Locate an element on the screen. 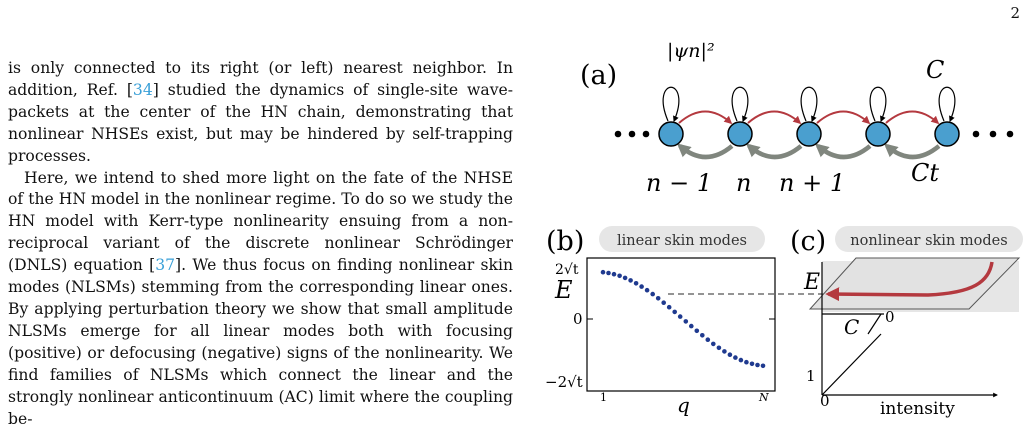 The width and height of the screenshot is (1030, 439). panel-b-tag: (b) is located at coordinates (565, 241).